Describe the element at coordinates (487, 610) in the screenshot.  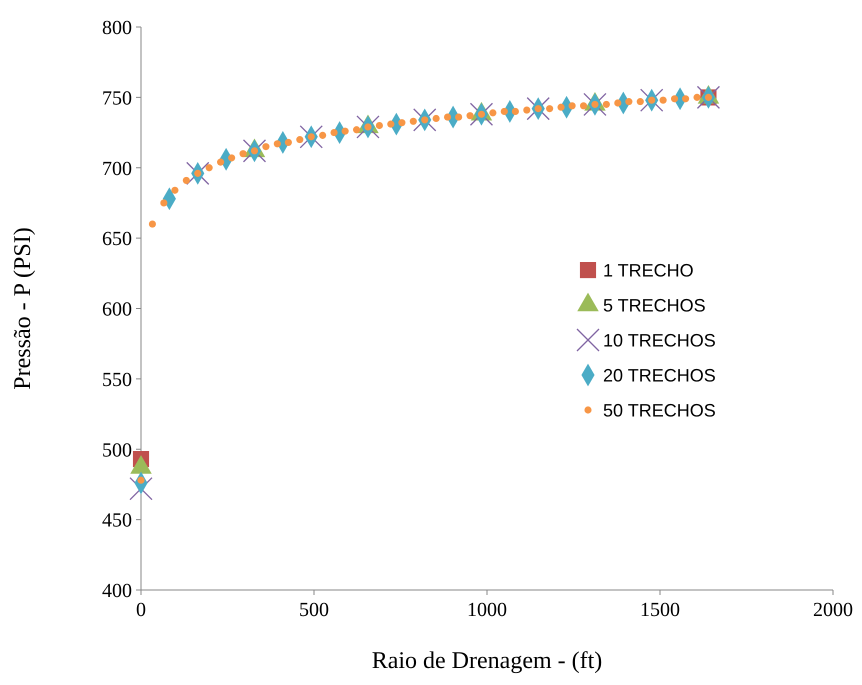
I see `x-tick-label: 1000` at that location.